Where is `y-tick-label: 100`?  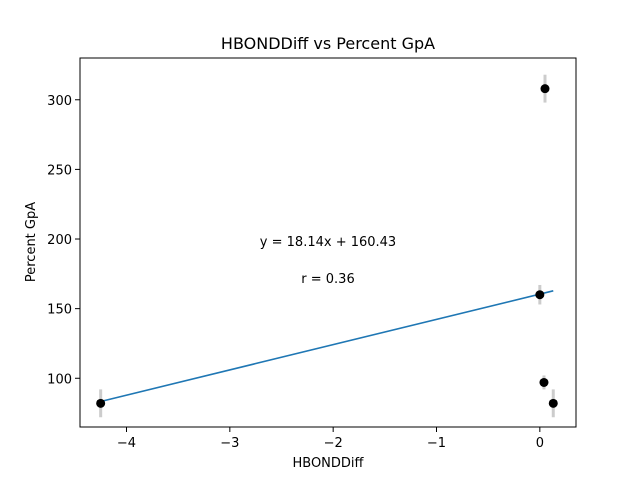
y-tick-label: 100 is located at coordinates (59, 379).